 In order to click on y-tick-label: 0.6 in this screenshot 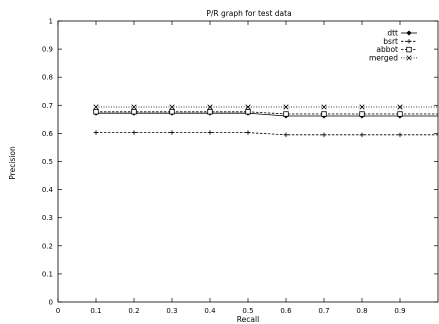, I will do `click(48, 134)`.